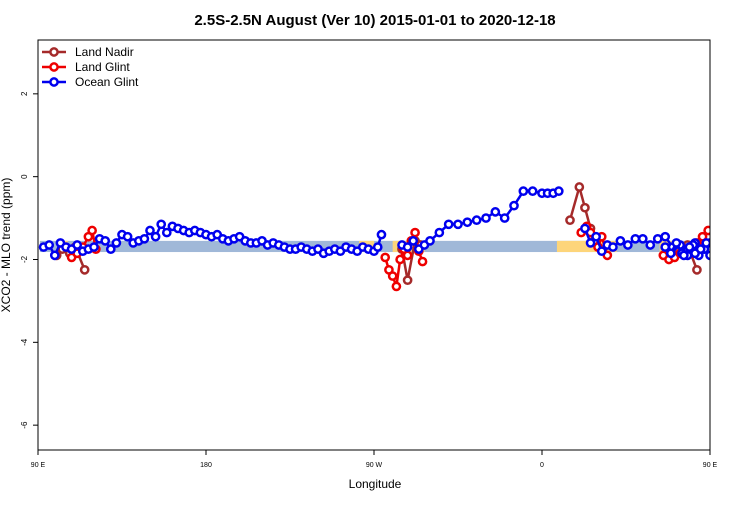  What do you see at coordinates (24, 176) in the screenshot?
I see `y-tick-label: 0` at bounding box center [24, 176].